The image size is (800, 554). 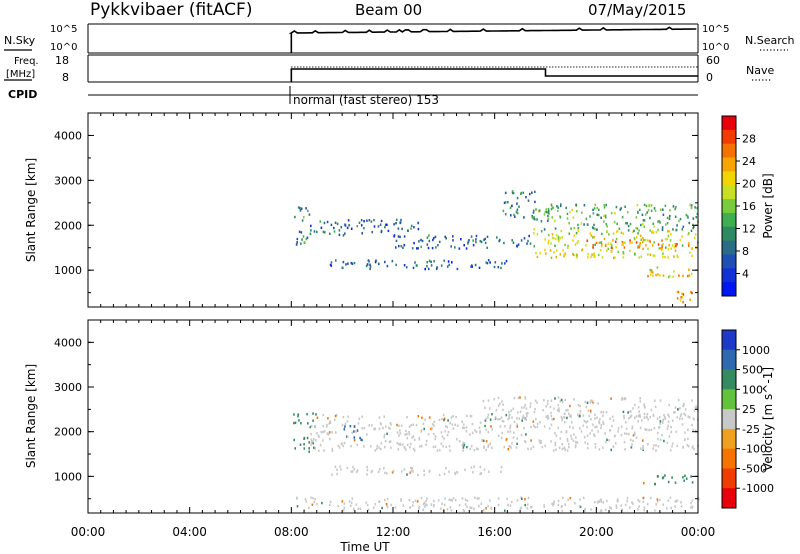 What do you see at coordinates (754, 449) in the screenshot?
I see `colorbar-tick-label: -100` at bounding box center [754, 449].